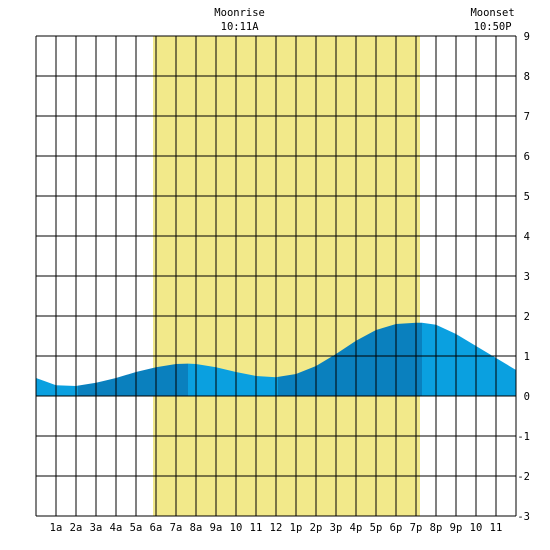 The height and width of the screenshot is (550, 550). What do you see at coordinates (523, 477) in the screenshot?
I see `y-tick-label: -2` at bounding box center [523, 477].